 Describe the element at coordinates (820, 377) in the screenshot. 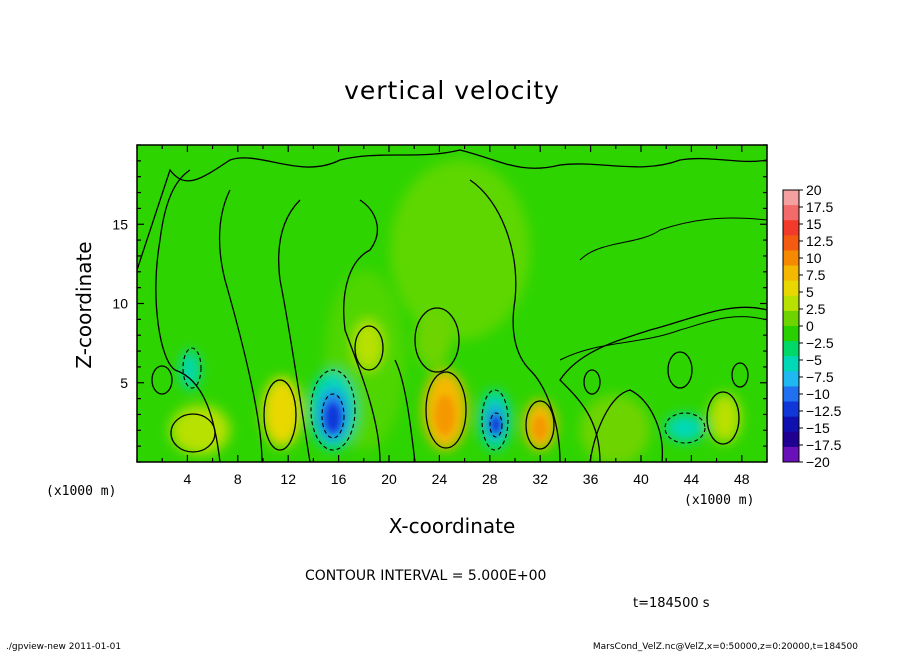

I see `colorbar-label: −7.5` at that location.